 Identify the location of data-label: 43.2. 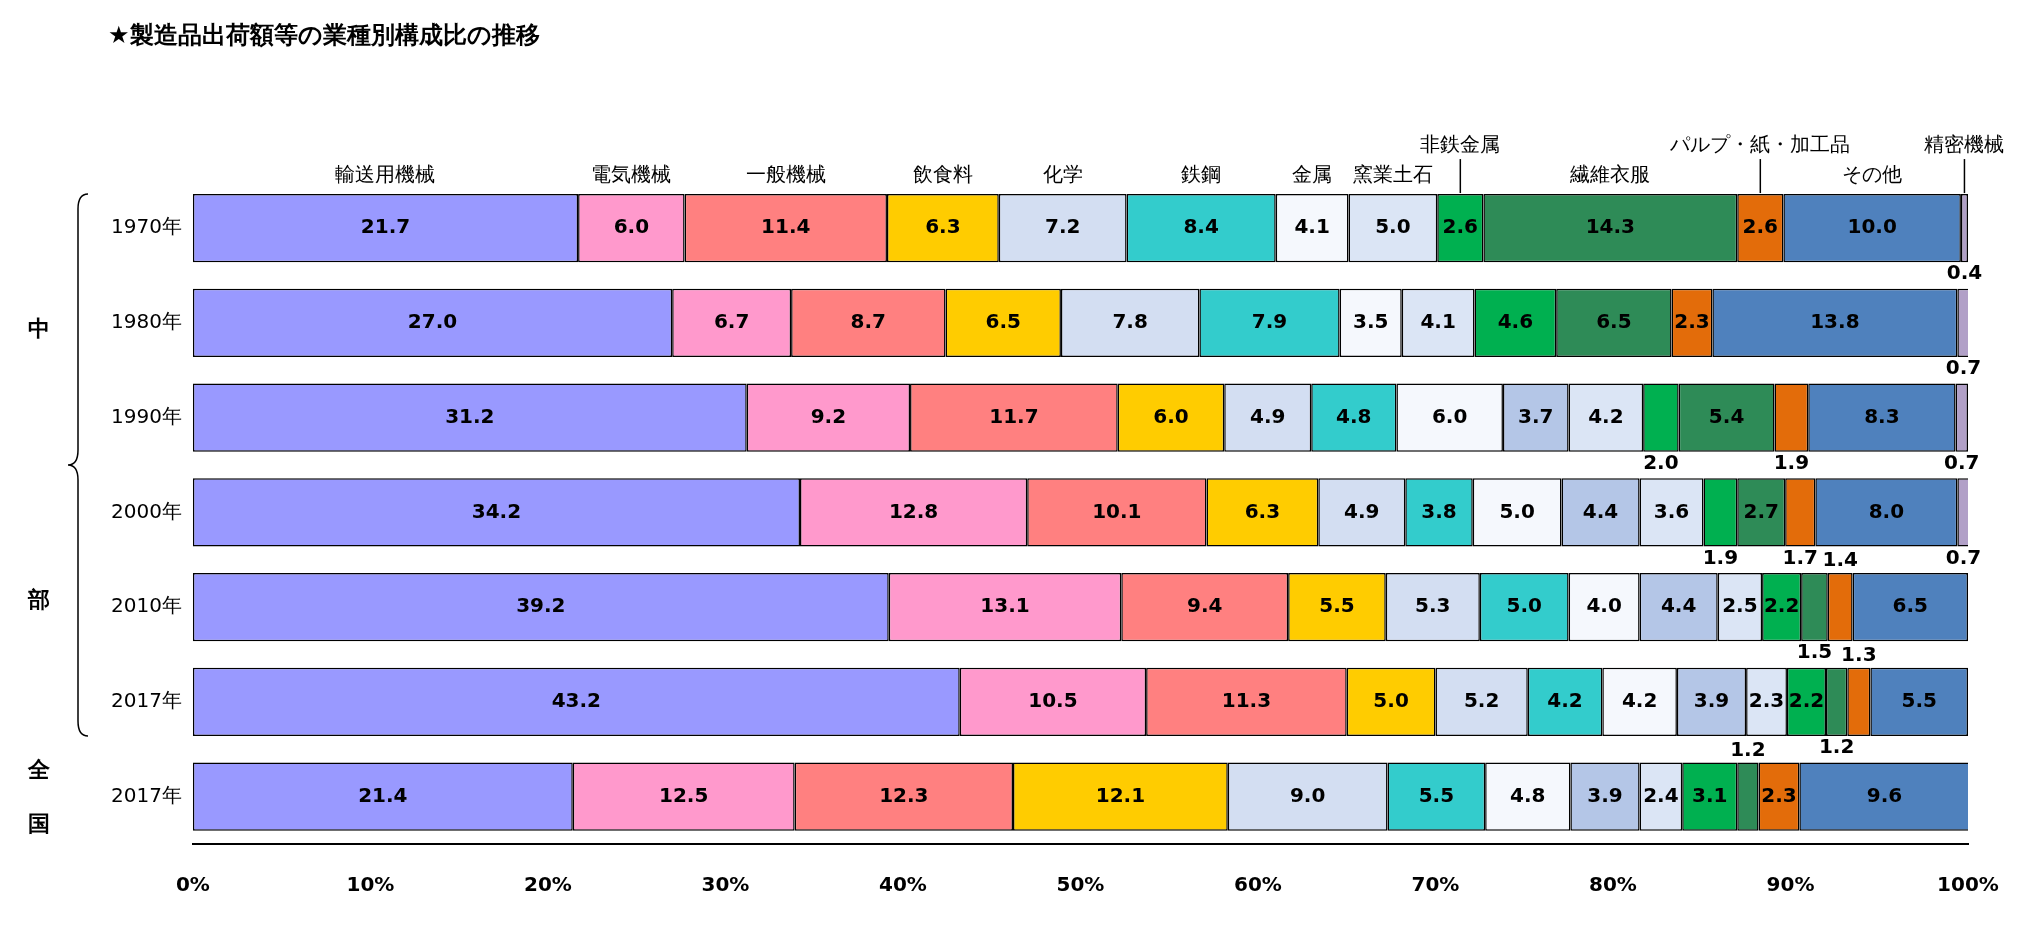
(576, 700).